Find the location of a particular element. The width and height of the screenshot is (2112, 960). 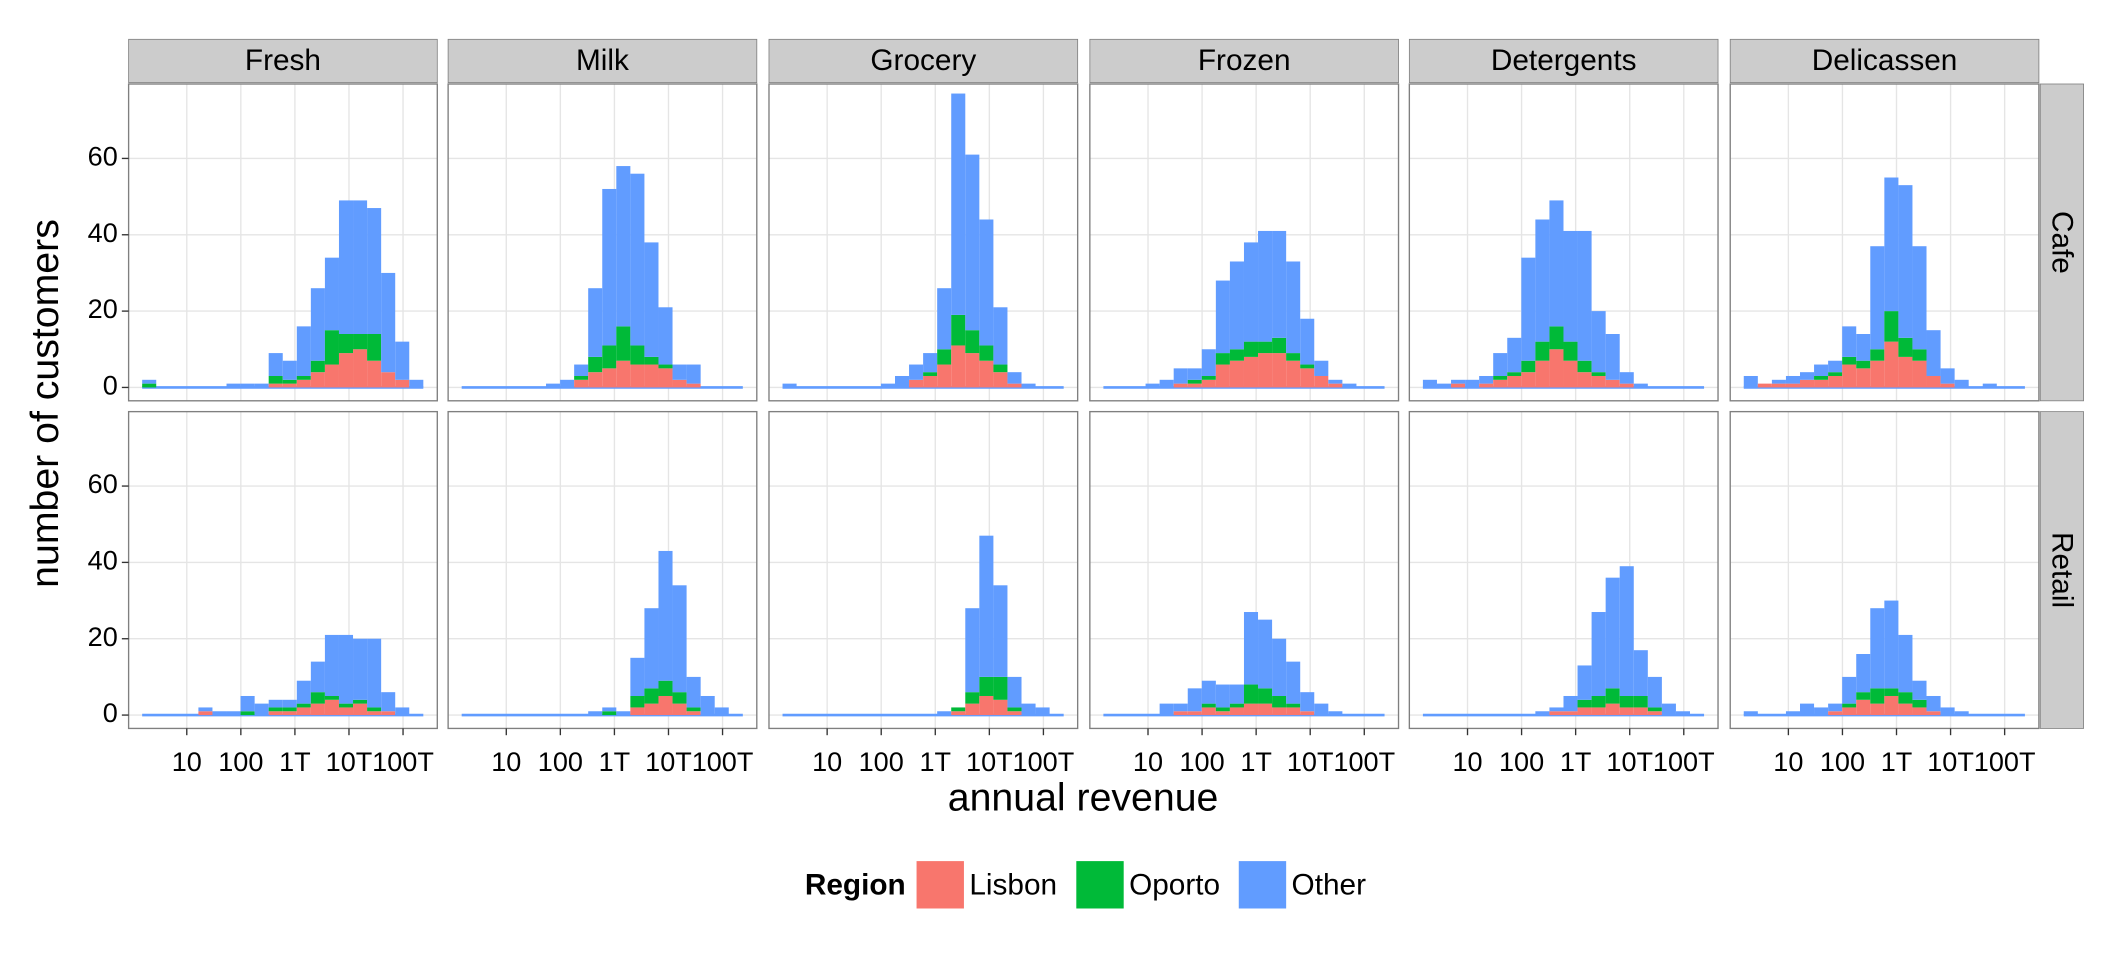

y-tick-label: 60 is located at coordinates (103, 483).